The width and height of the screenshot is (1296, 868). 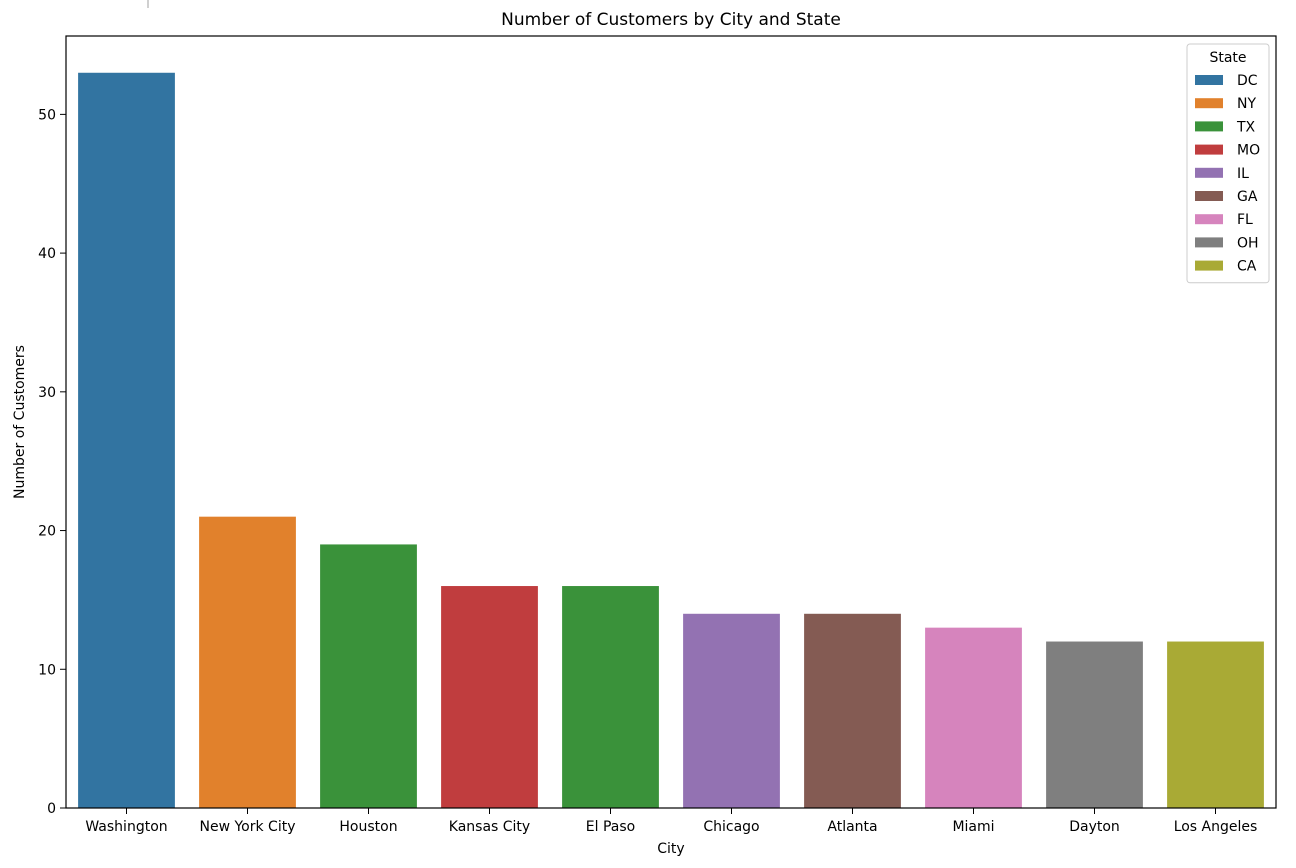 I want to click on x-tick-label: Houston, so click(x=368, y=827).